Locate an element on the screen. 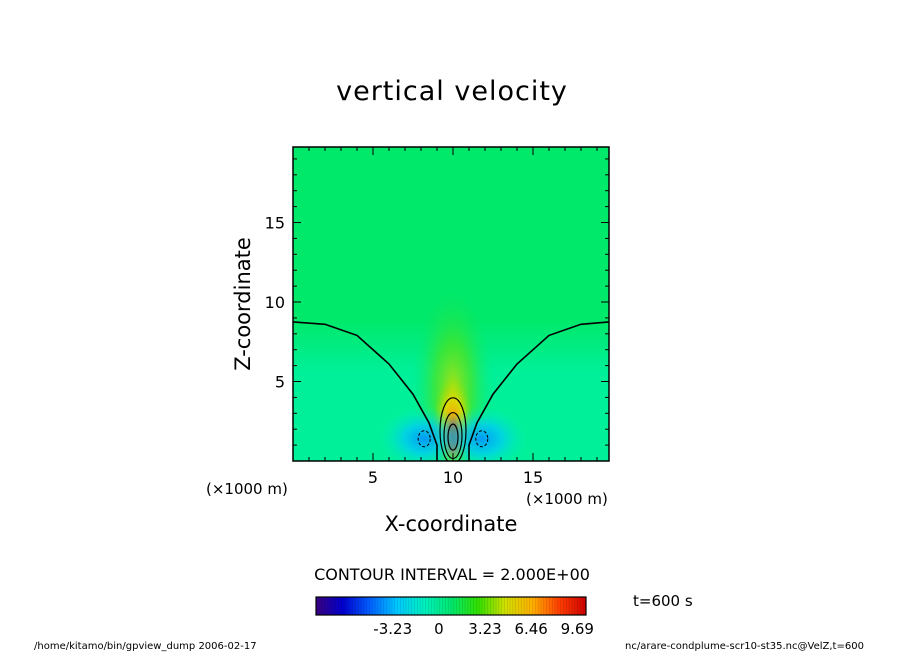 Image resolution: width=904 pixels, height=654 pixels. colorbar-tick-label: 0 is located at coordinates (439, 629).